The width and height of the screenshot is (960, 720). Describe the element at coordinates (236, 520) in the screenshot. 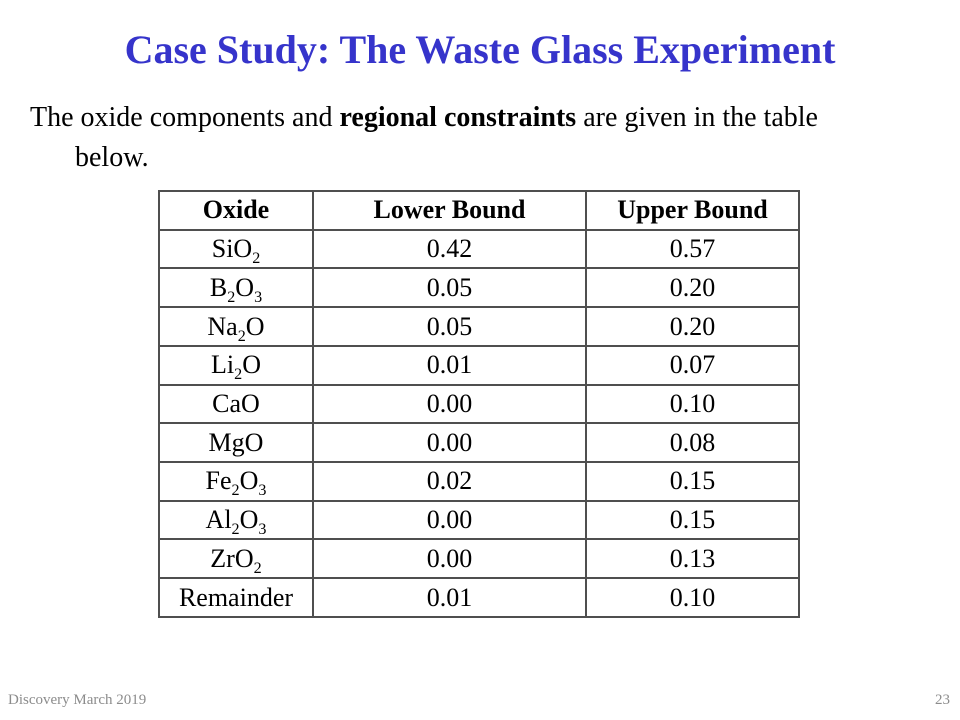

I see `oxide-cell: Al2O3` at that location.